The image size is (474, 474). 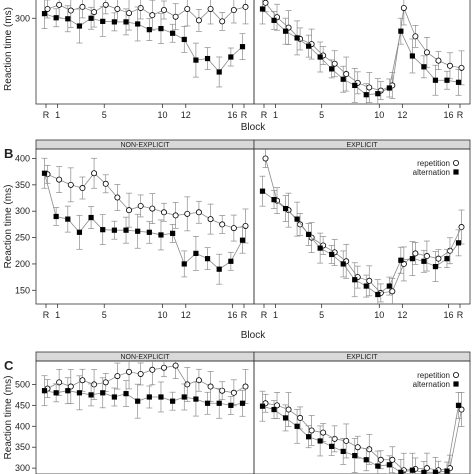 What do you see at coordinates (22, 447) in the screenshot?
I see `y-tick-label: 350` at bounding box center [22, 447].